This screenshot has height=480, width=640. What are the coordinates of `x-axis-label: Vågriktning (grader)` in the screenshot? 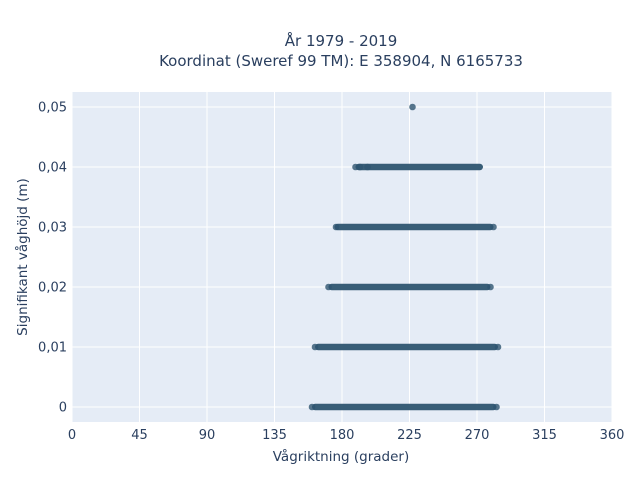 It's located at (341, 456).